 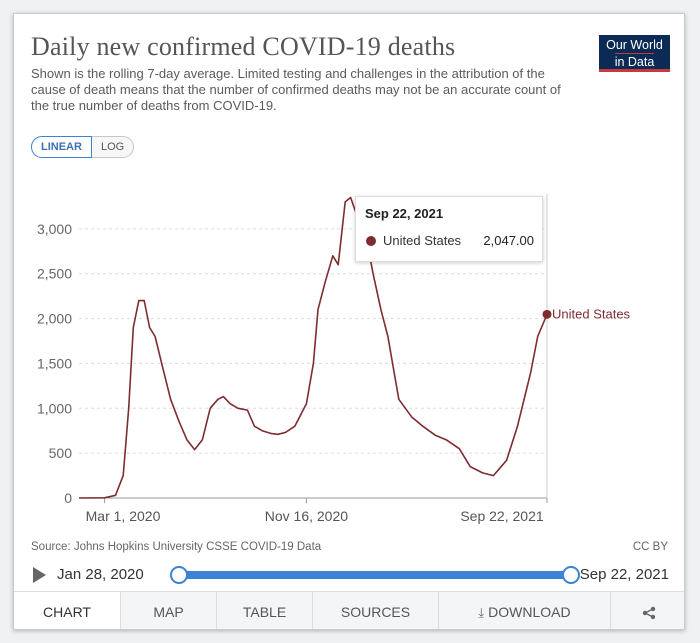 What do you see at coordinates (591, 313) in the screenshot?
I see `series-end-label: United States` at bounding box center [591, 313].